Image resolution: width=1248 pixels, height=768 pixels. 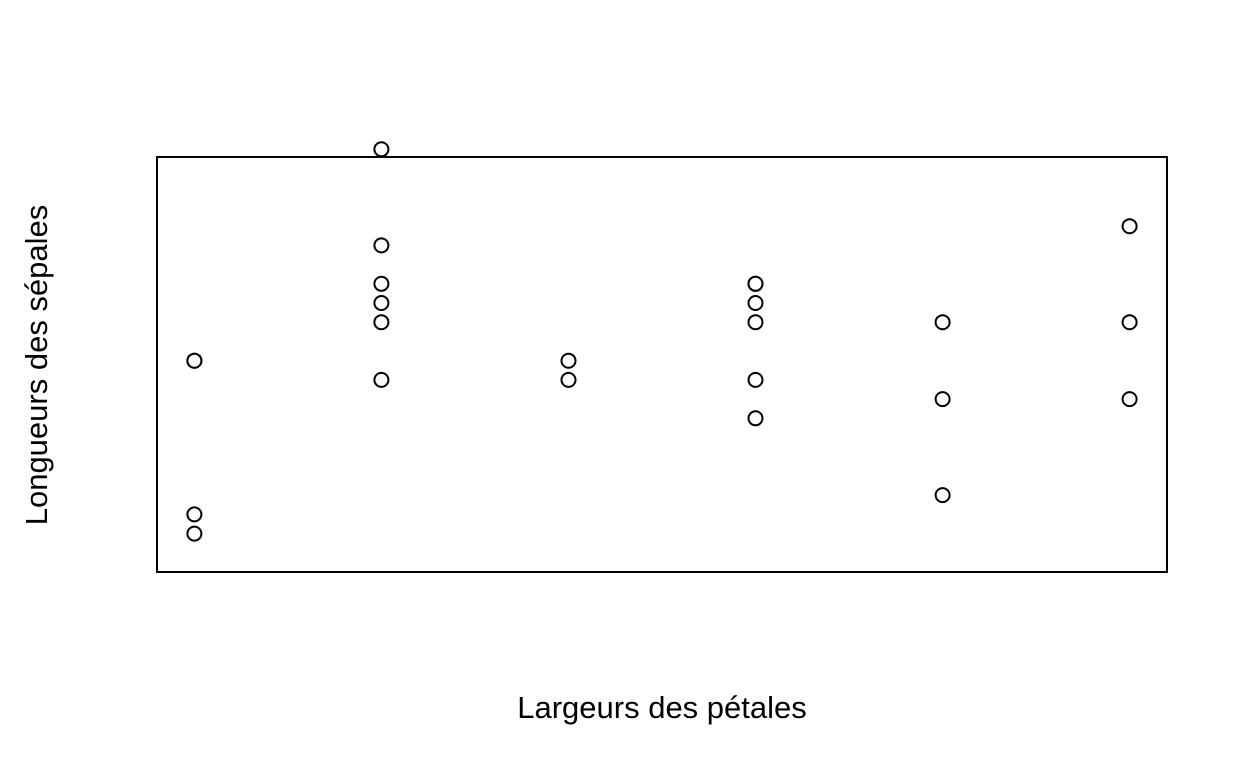 I want to click on y-axis-label: Longueurs des sépales, so click(x=36, y=365).